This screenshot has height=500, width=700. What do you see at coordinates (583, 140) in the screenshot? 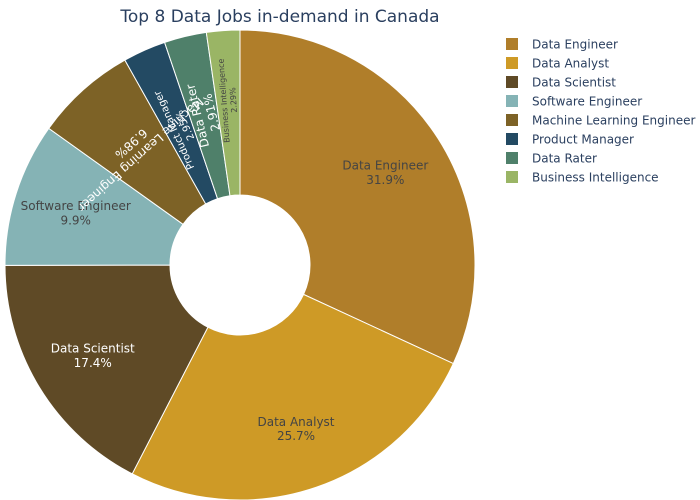
I see `legend-label-product-manager: Product Manager` at bounding box center [583, 140].